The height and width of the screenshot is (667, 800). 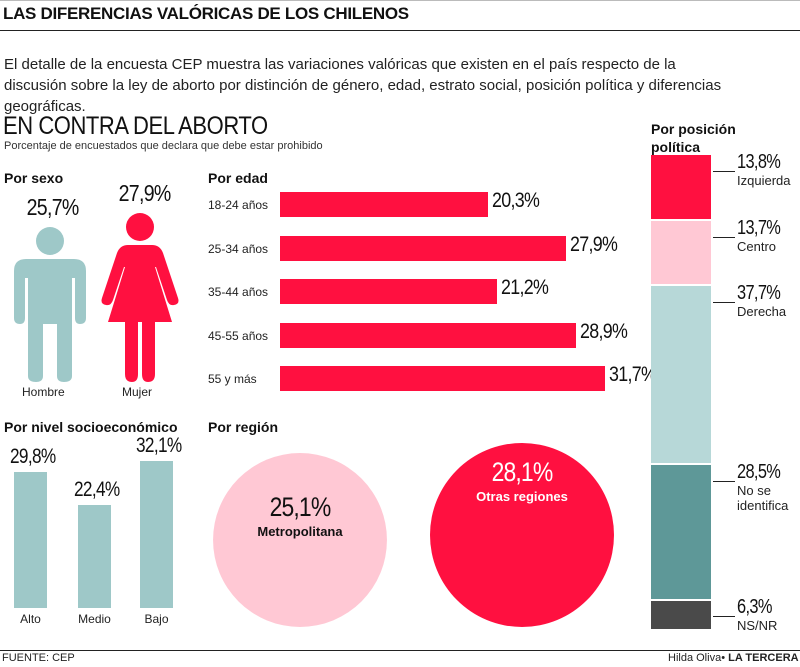 I want to click on politica-category-label: Izquierda, so click(x=764, y=180).